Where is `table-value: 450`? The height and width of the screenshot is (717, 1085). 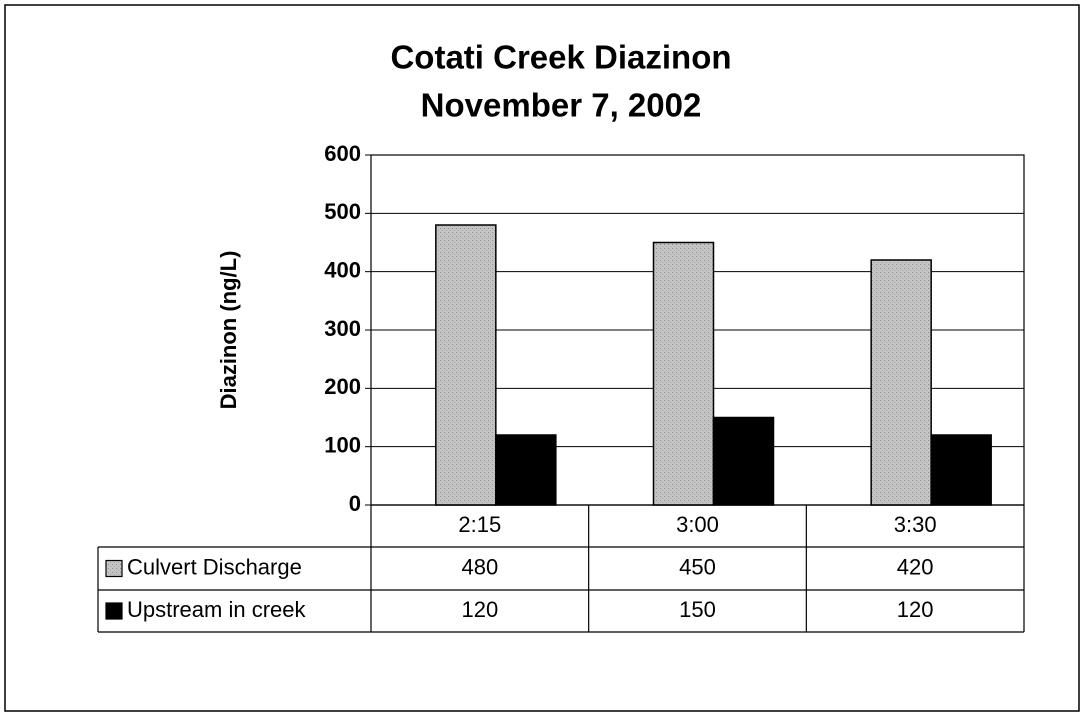 table-value: 450 is located at coordinates (697, 566).